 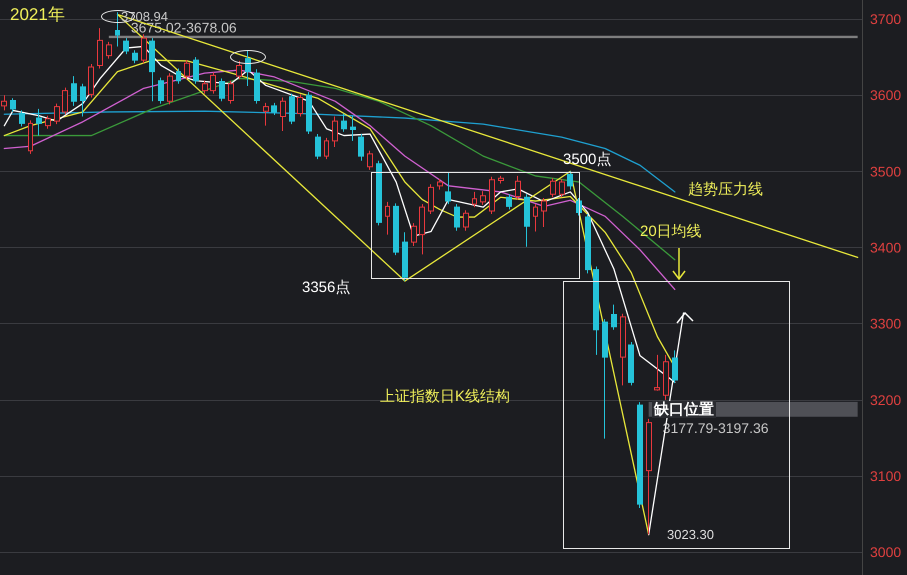 What do you see at coordinates (683, 409) in the screenshot?
I see `annotation: 缺口位置` at bounding box center [683, 409].